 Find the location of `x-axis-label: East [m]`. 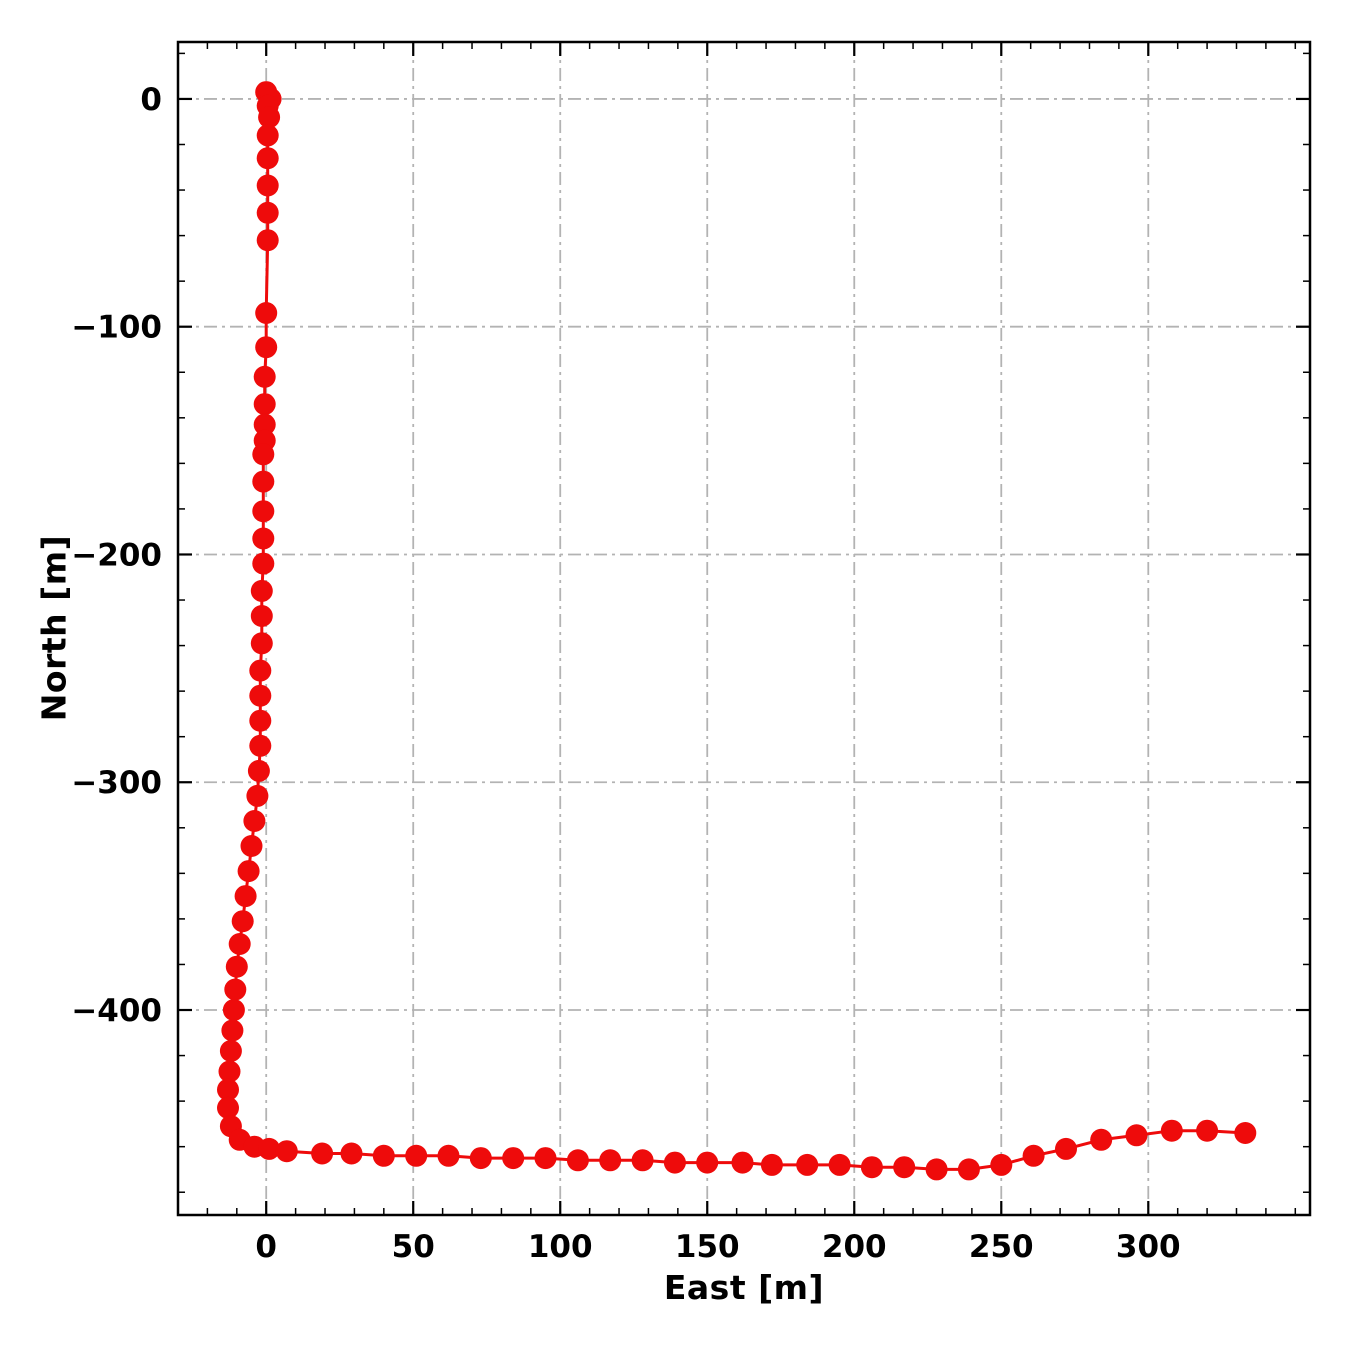

x-axis-label: East [m] is located at coordinates (744, 1287).